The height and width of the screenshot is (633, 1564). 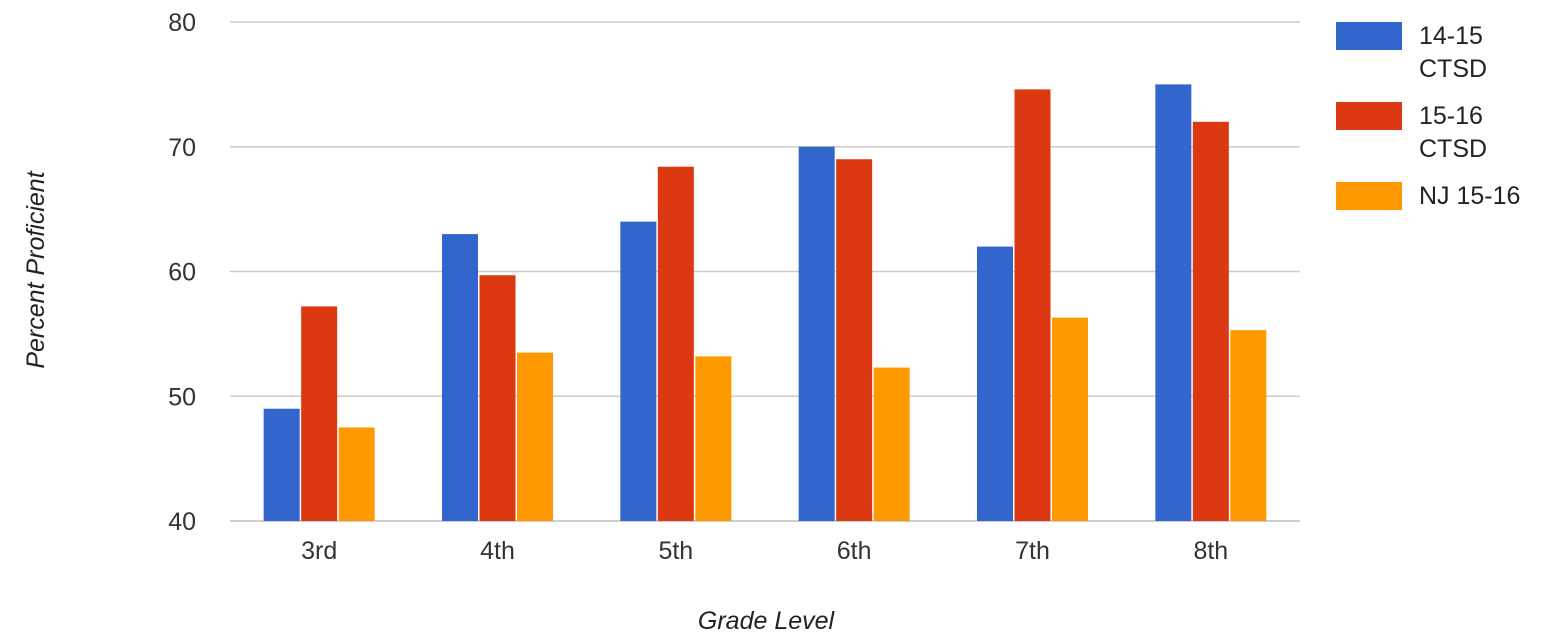 I want to click on x-tick-label: 5th, so click(x=675, y=551).